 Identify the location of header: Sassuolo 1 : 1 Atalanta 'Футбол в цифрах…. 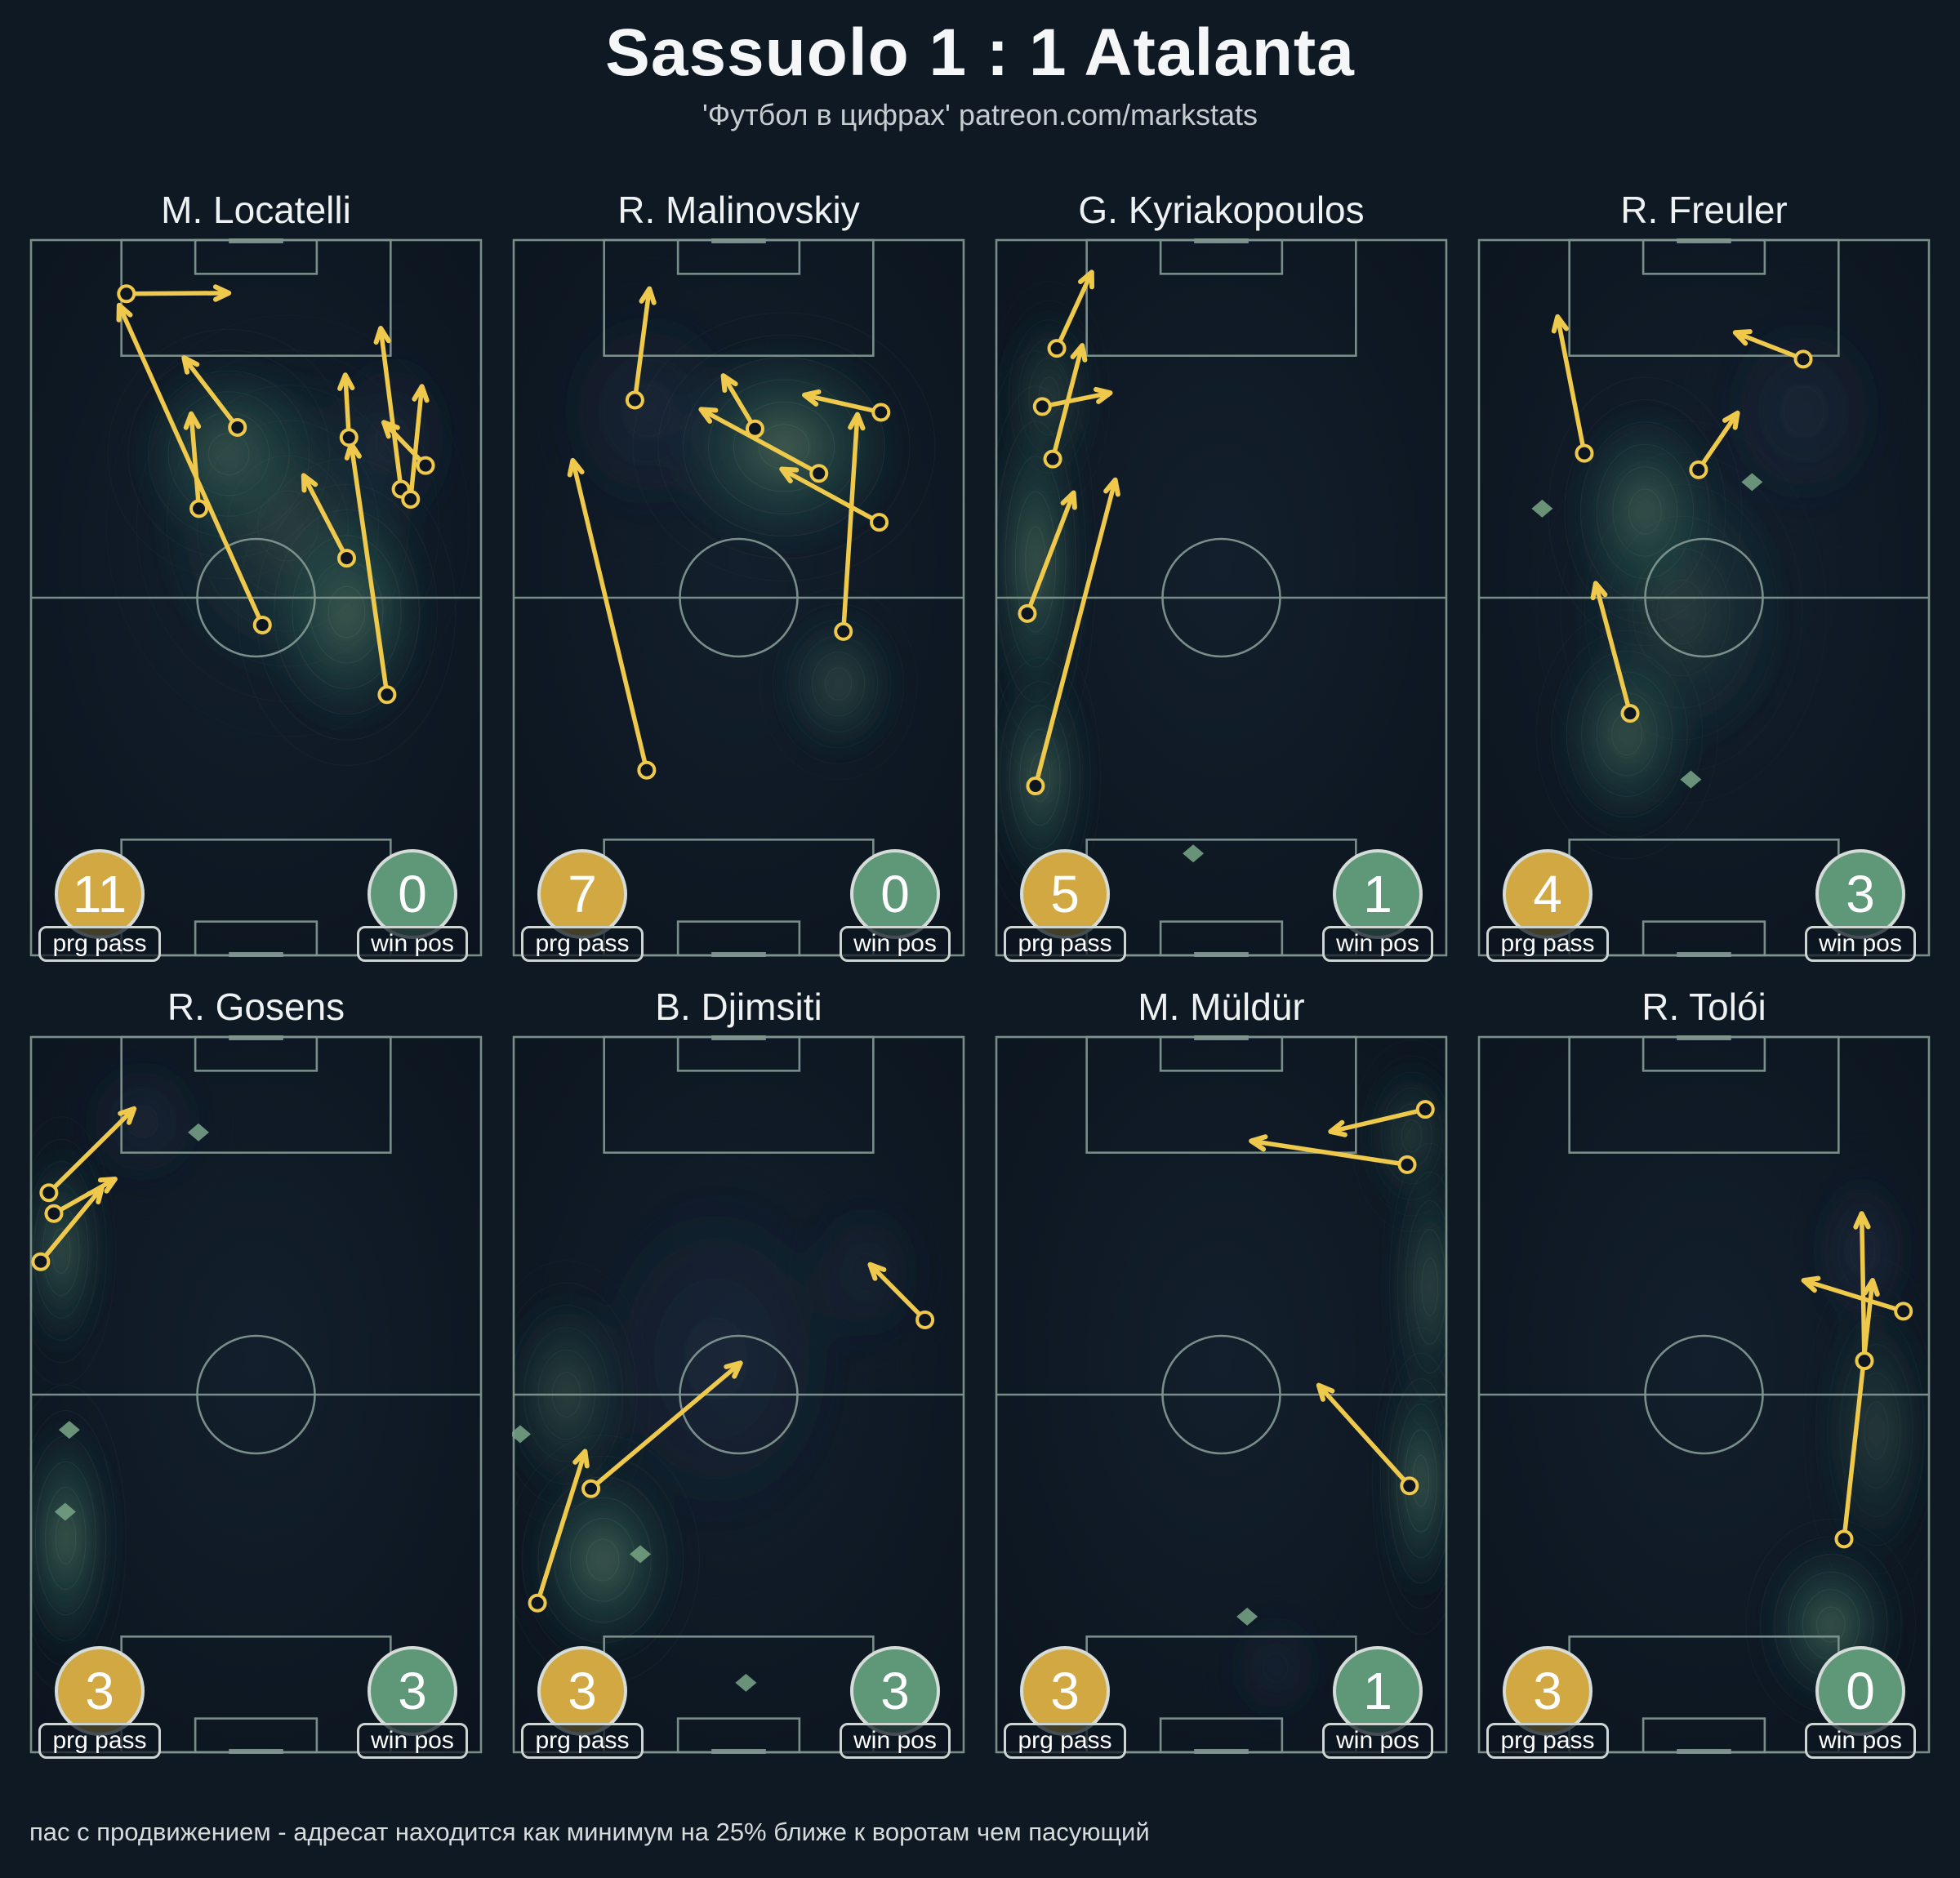
(980, 73).